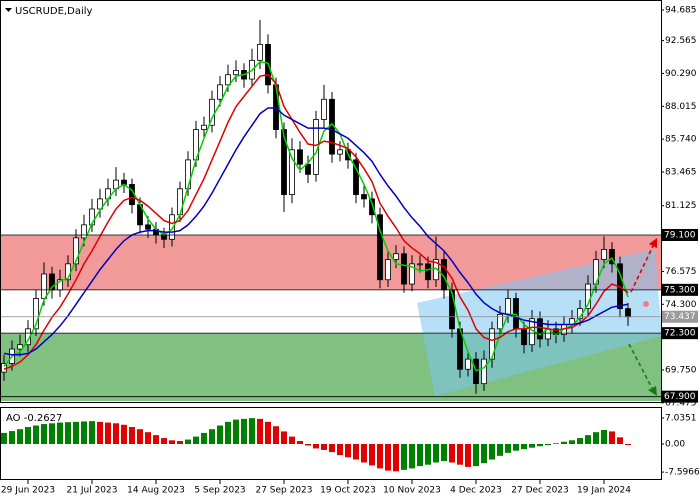  Describe the element at coordinates (28, 491) in the screenshot. I see `x-tick-label: 29 Jun 2023` at that location.